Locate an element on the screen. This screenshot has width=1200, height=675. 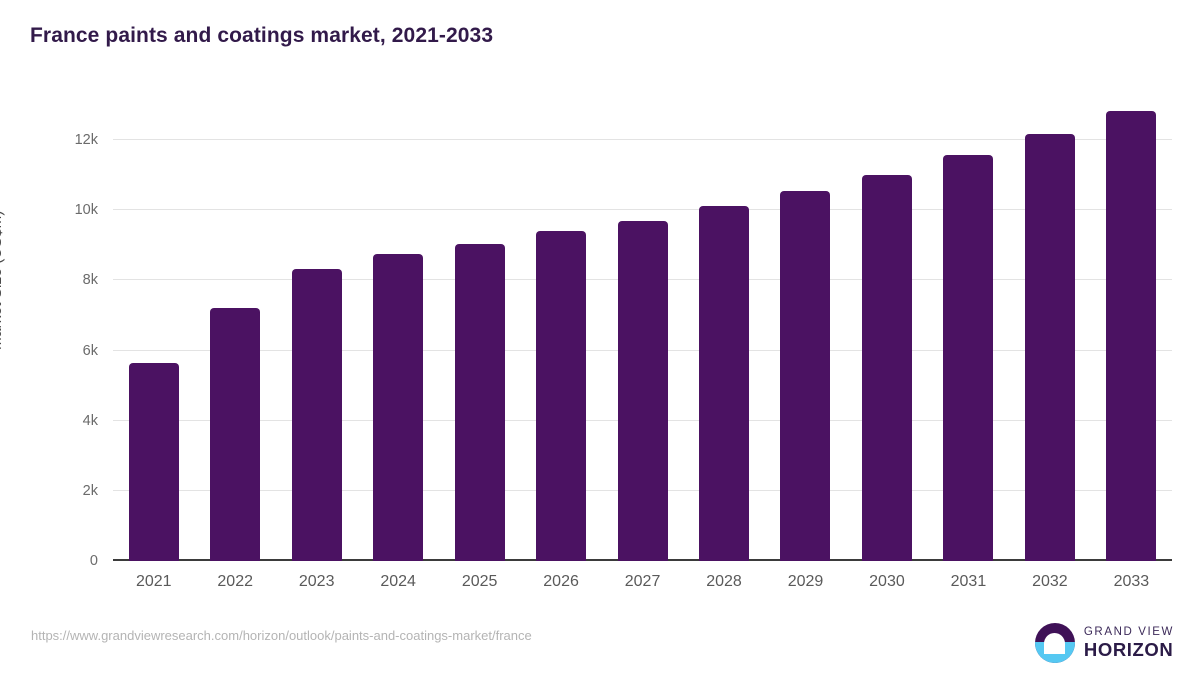
logo-wordmark: GRAND VIEW HORIZON is located at coordinates (1128, 642).